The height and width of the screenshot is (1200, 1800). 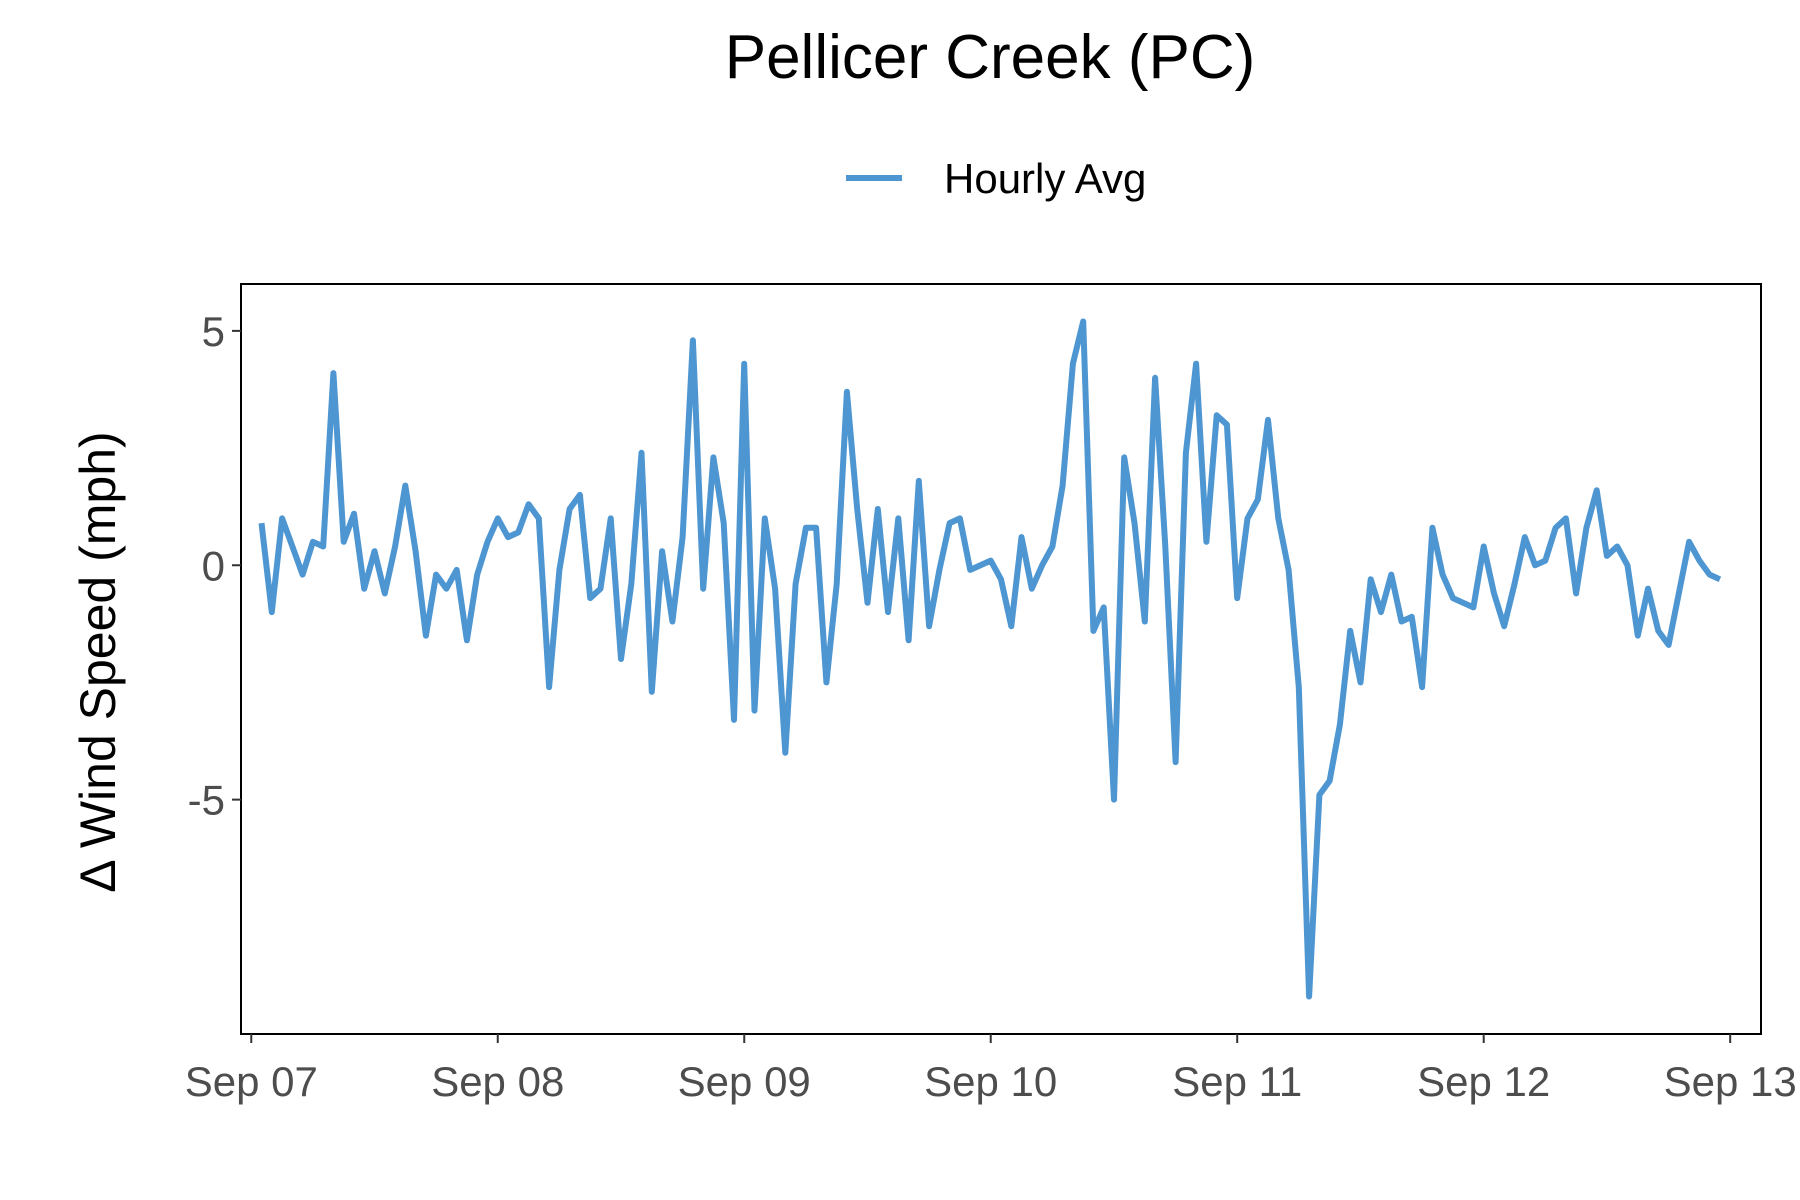 What do you see at coordinates (1045, 178) in the screenshot?
I see `legend-label-hourly-avg: Hourly Avg` at bounding box center [1045, 178].